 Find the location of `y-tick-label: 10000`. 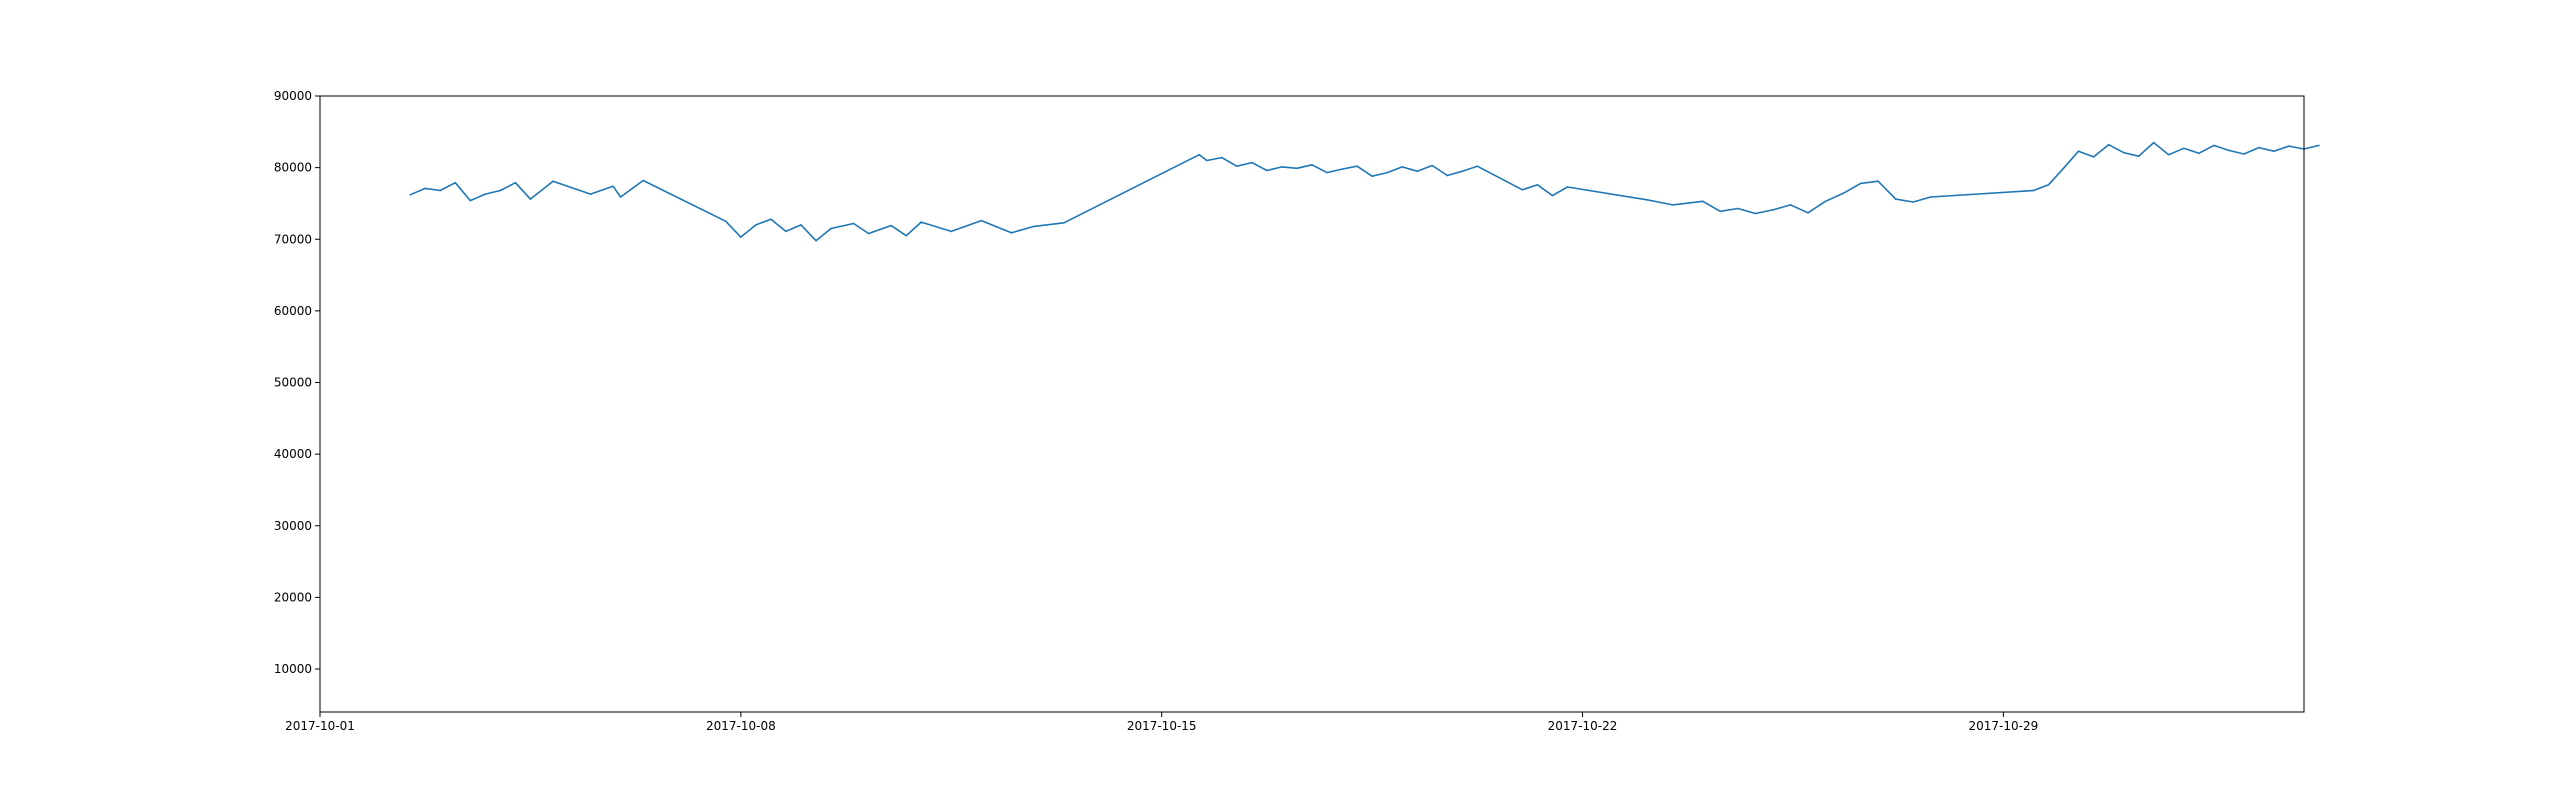

y-tick-label: 10000 is located at coordinates (293, 669).